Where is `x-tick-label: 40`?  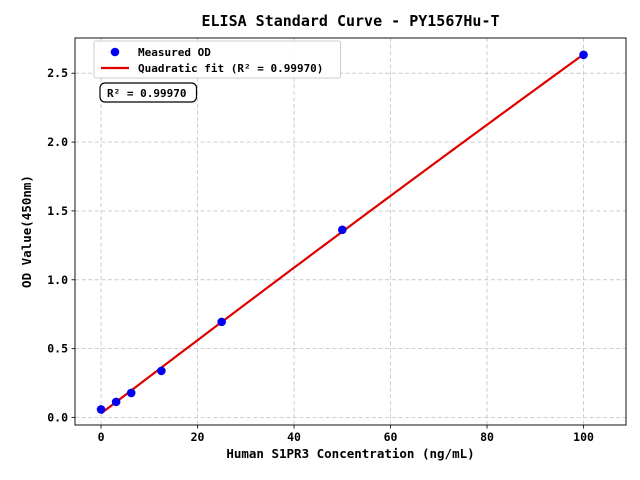 x-tick-label: 40 is located at coordinates (294, 437).